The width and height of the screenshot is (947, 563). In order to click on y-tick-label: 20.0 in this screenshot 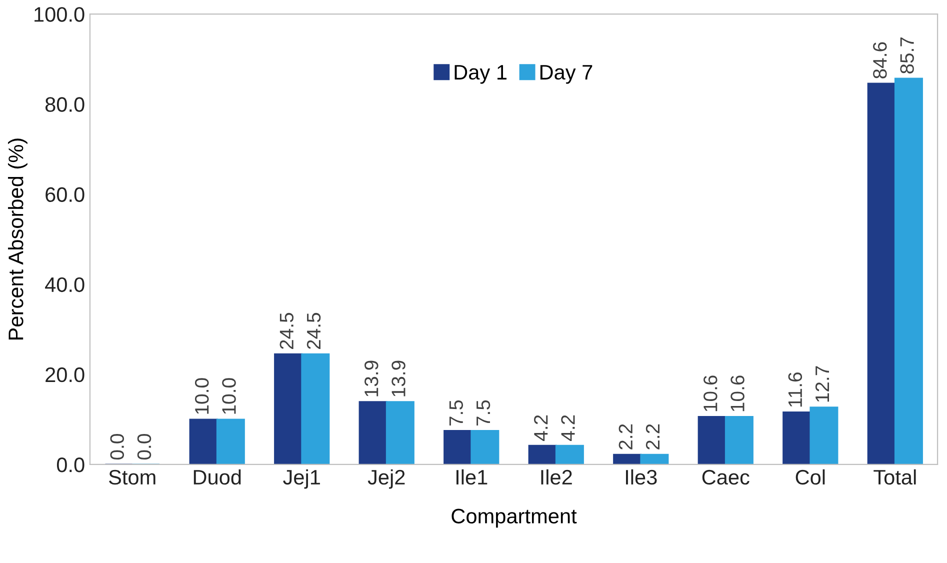, I will do `click(65, 374)`.